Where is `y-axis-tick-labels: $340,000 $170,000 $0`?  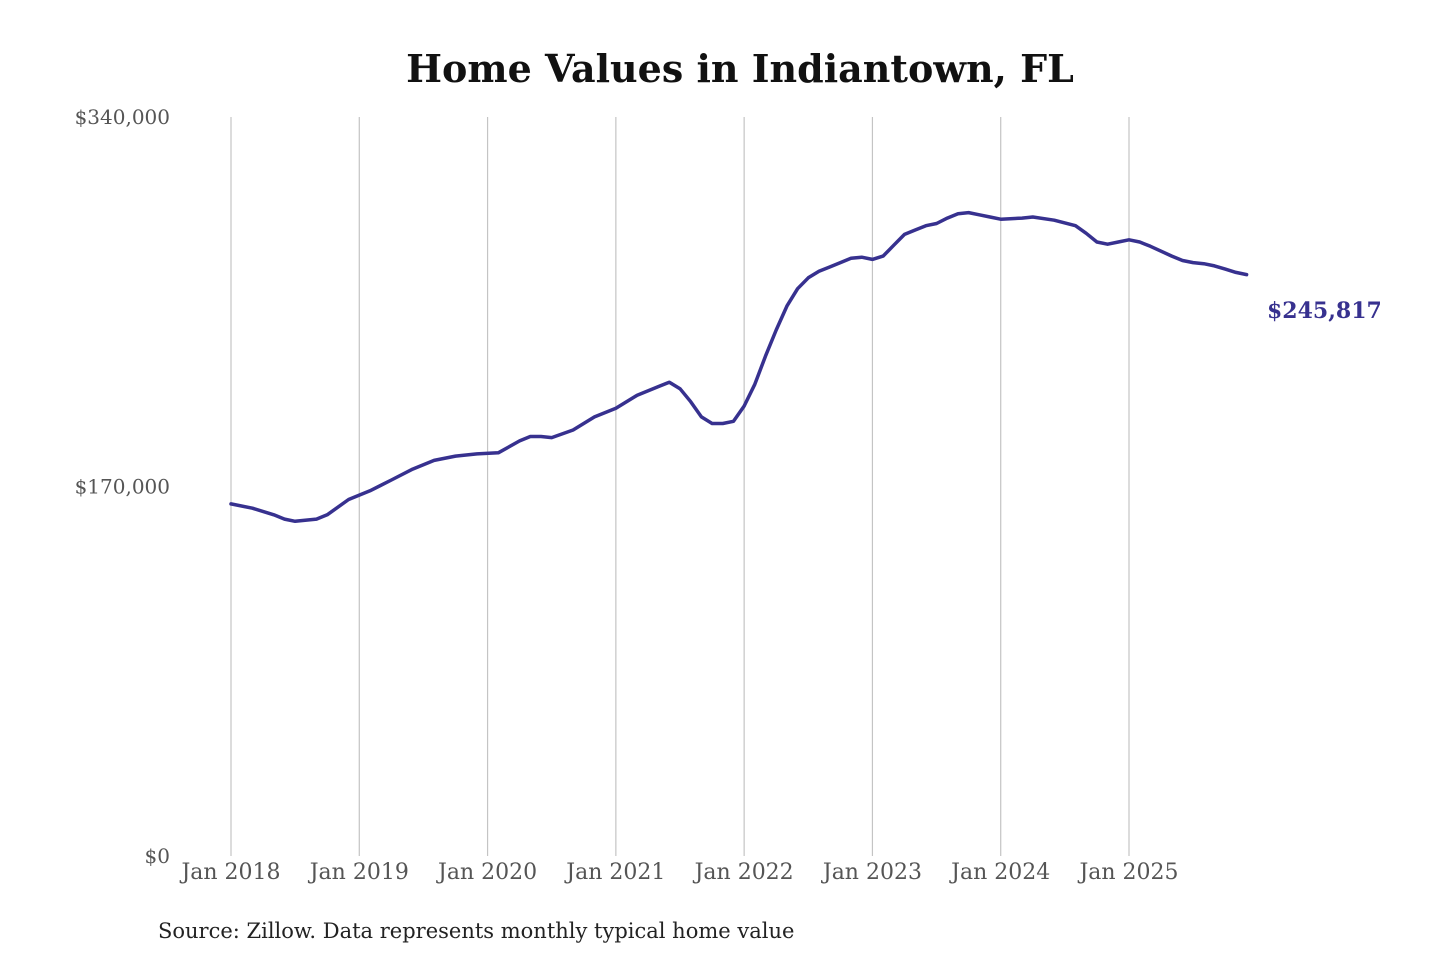
y-axis-tick-labels: $340,000 $170,000 $0 is located at coordinates (122, 486).